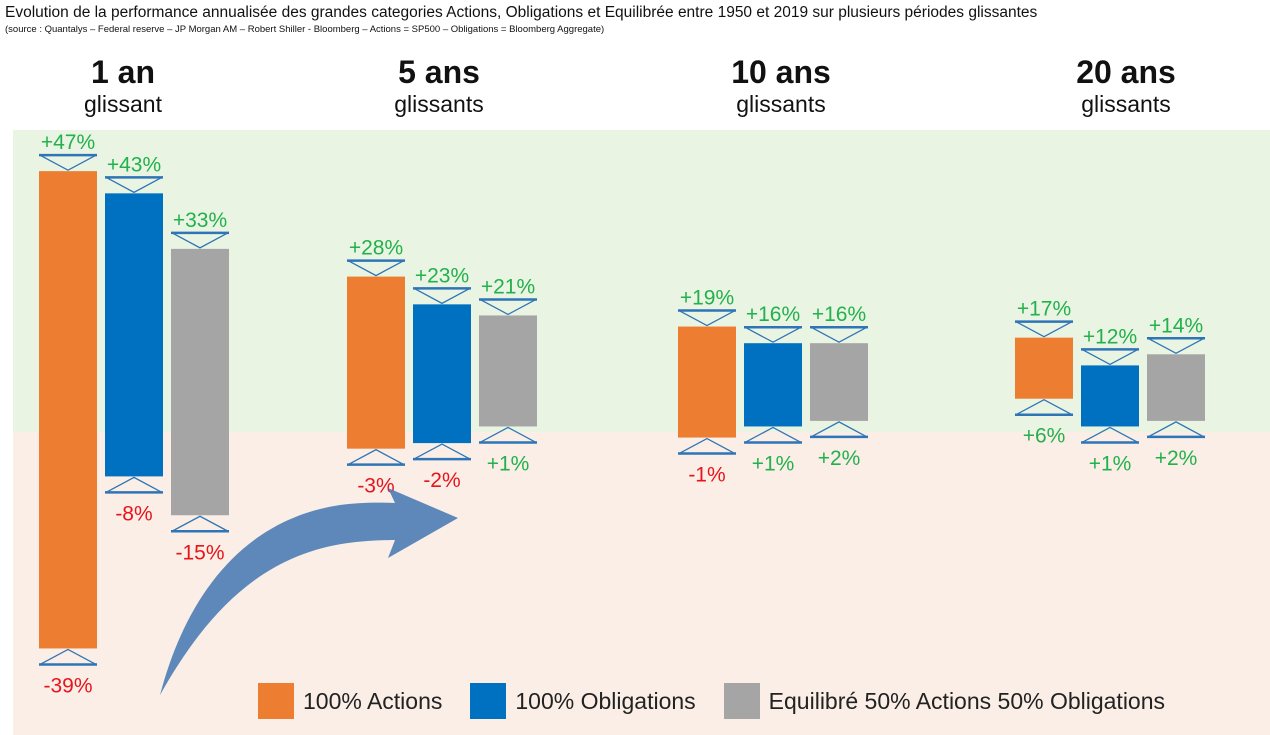 The width and height of the screenshot is (1270, 735). Describe the element at coordinates (442, 275) in the screenshot. I see `max-value-label: +23%` at that location.